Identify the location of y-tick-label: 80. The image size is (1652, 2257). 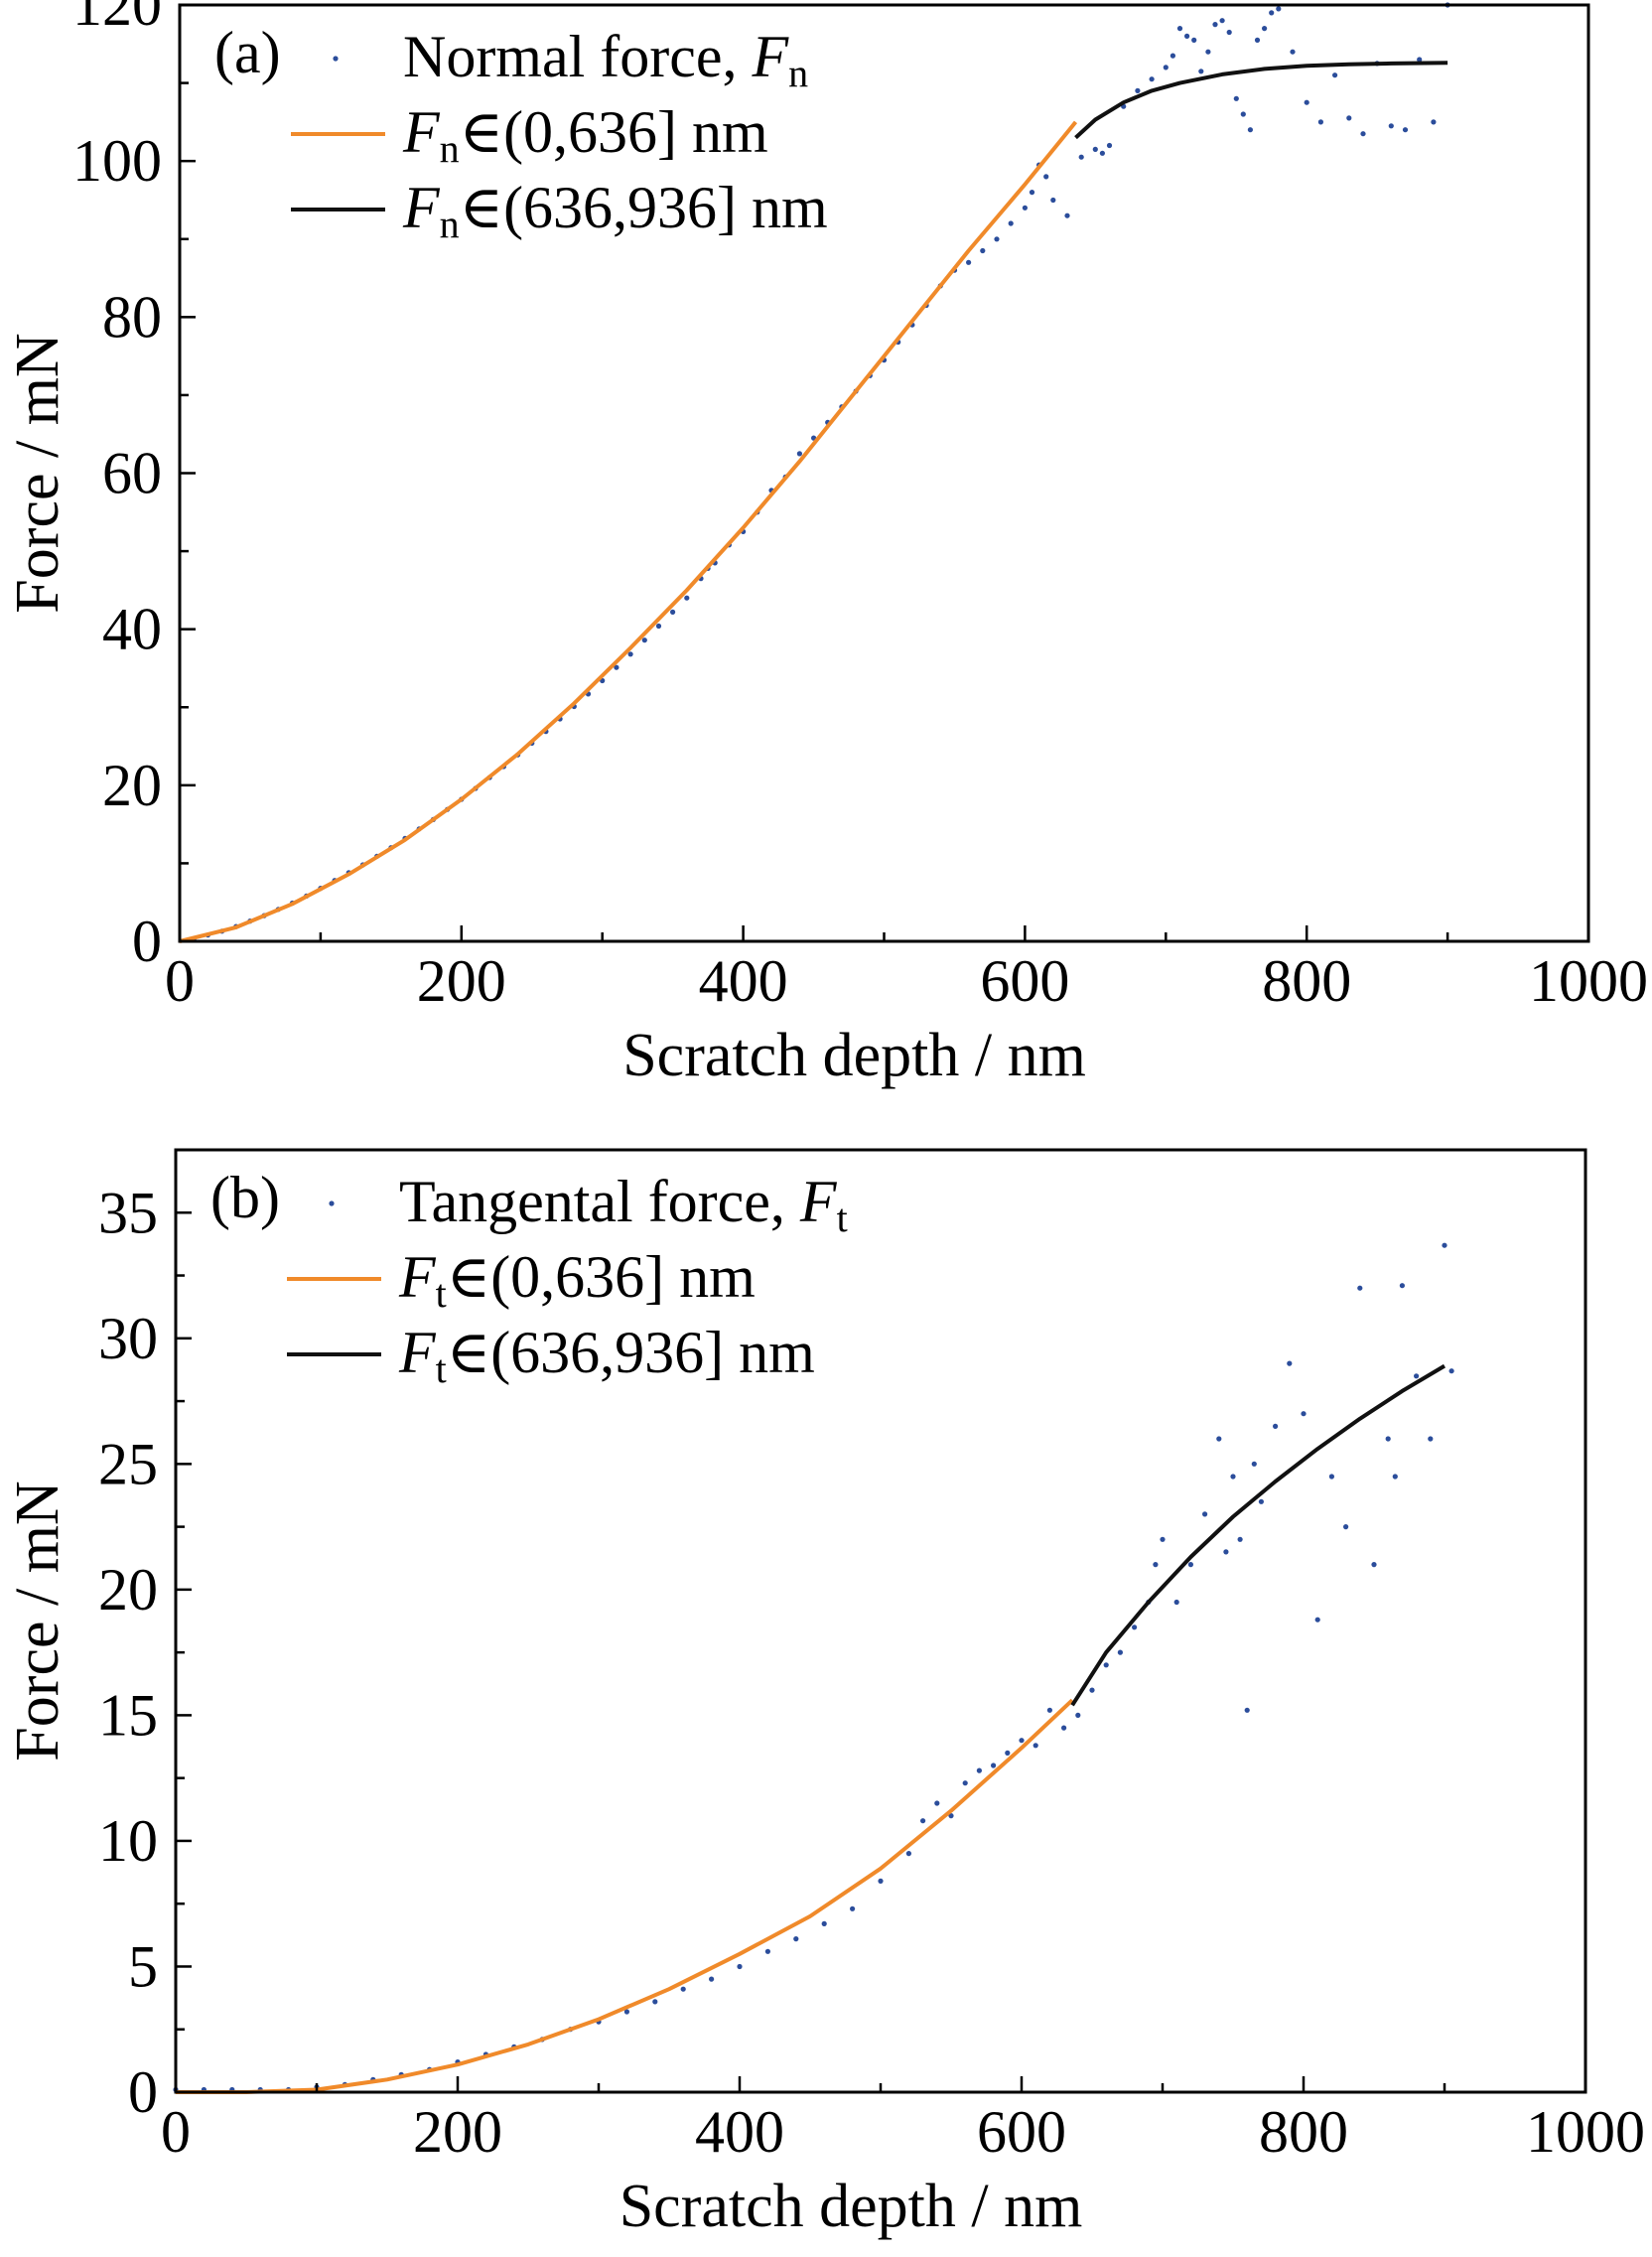
(132, 317).